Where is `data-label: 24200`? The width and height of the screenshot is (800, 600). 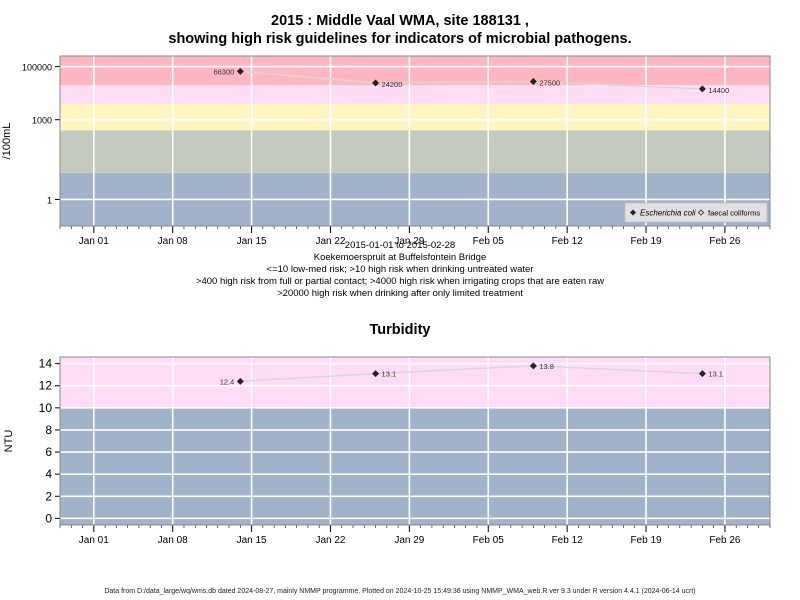
data-label: 24200 is located at coordinates (392, 84).